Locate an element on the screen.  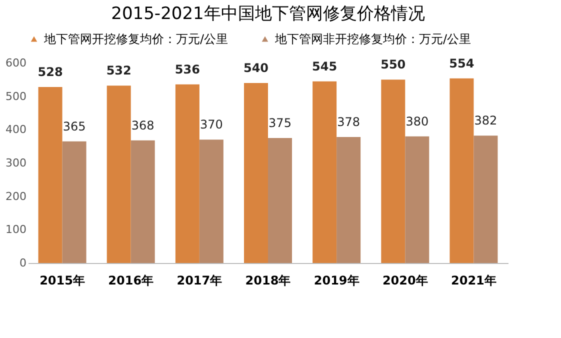
x-tick-label: 2015年 is located at coordinates (62, 281).